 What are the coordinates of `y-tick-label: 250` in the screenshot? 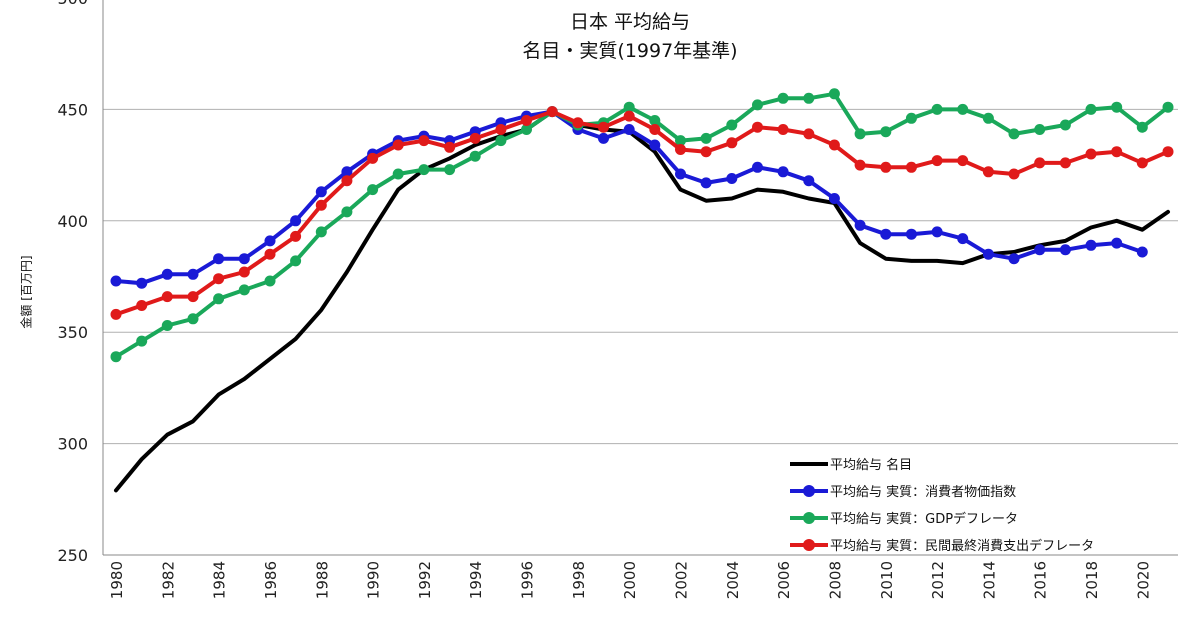 It's located at (72, 555).